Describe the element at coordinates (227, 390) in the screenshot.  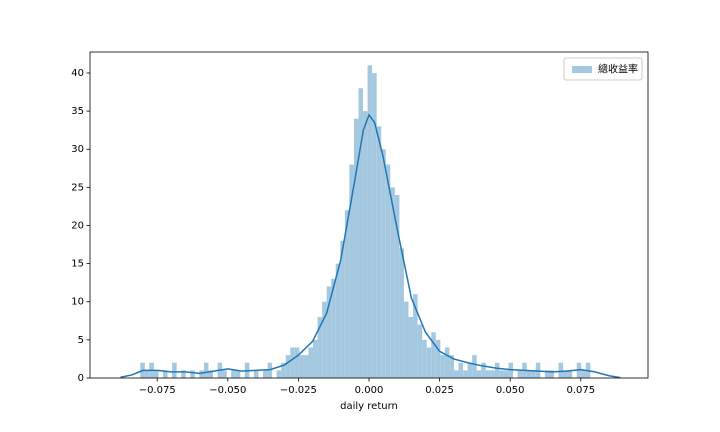
I see `x-tick-label: −0.050` at that location.